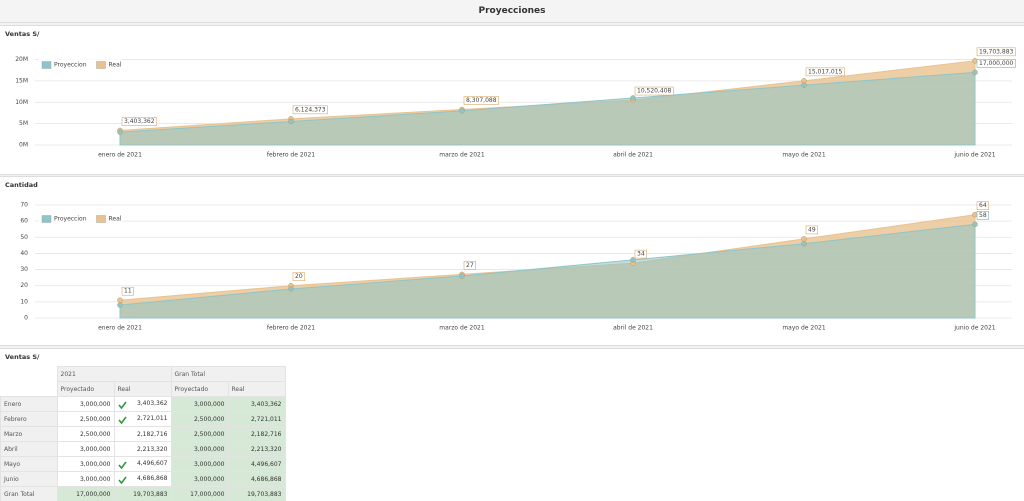 Image resolution: width=1024 pixels, height=501 pixels. What do you see at coordinates (70, 65) in the screenshot?
I see `legend-label: Proyeccion` at bounding box center [70, 65].